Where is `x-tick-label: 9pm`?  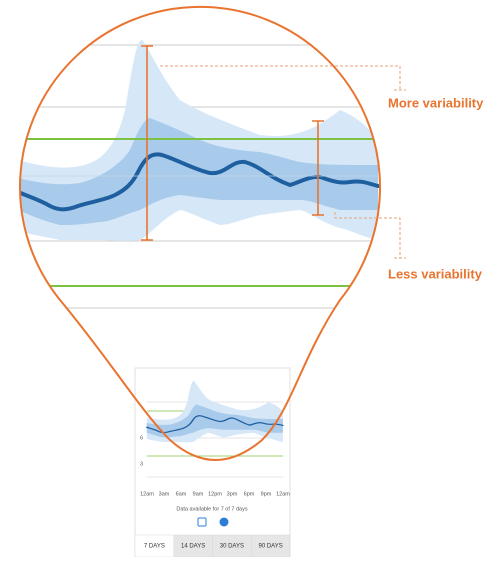
x-tick-label: 9pm is located at coordinates (266, 494).